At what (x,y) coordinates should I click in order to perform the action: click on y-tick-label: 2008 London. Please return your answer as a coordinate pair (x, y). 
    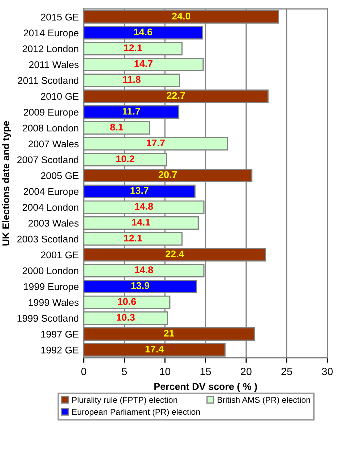
    Looking at the image, I should click on (50, 128).